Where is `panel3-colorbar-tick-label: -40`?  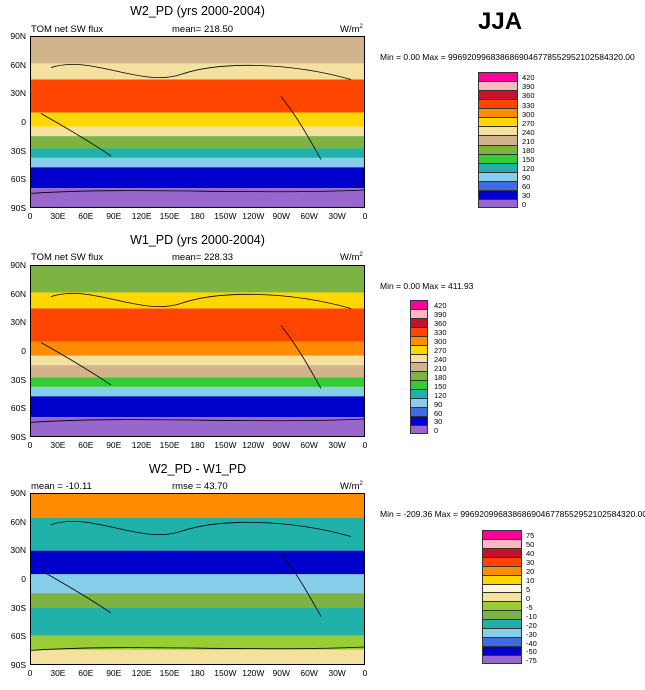 panel3-colorbar-tick-label: -40 is located at coordinates (531, 643).